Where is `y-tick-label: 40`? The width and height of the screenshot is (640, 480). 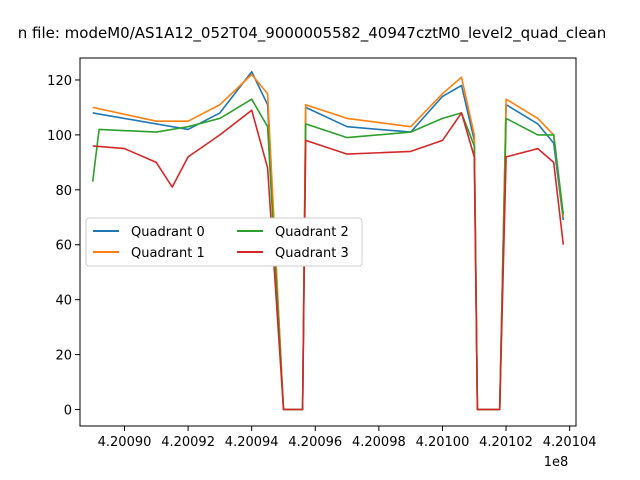
y-tick-label: 40 is located at coordinates (63, 301).